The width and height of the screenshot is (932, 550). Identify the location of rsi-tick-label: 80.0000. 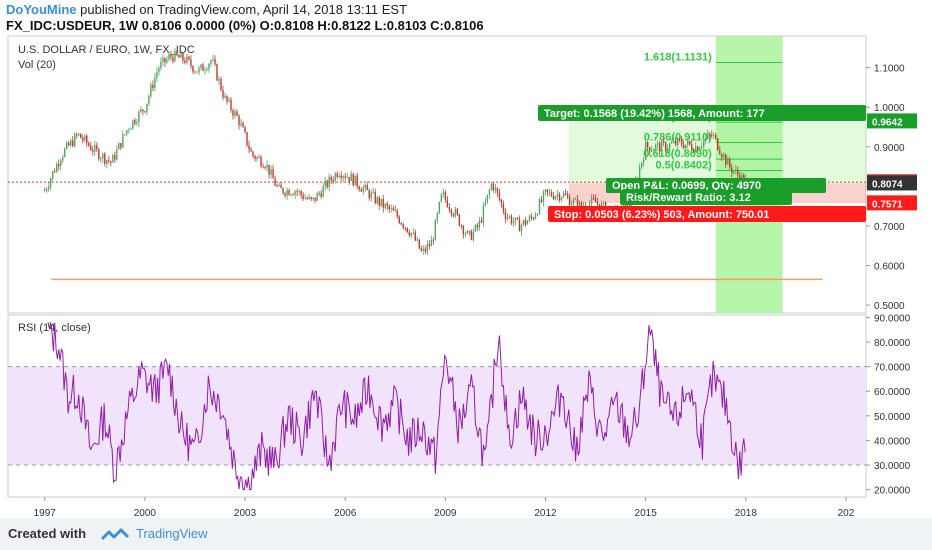
(892, 343).